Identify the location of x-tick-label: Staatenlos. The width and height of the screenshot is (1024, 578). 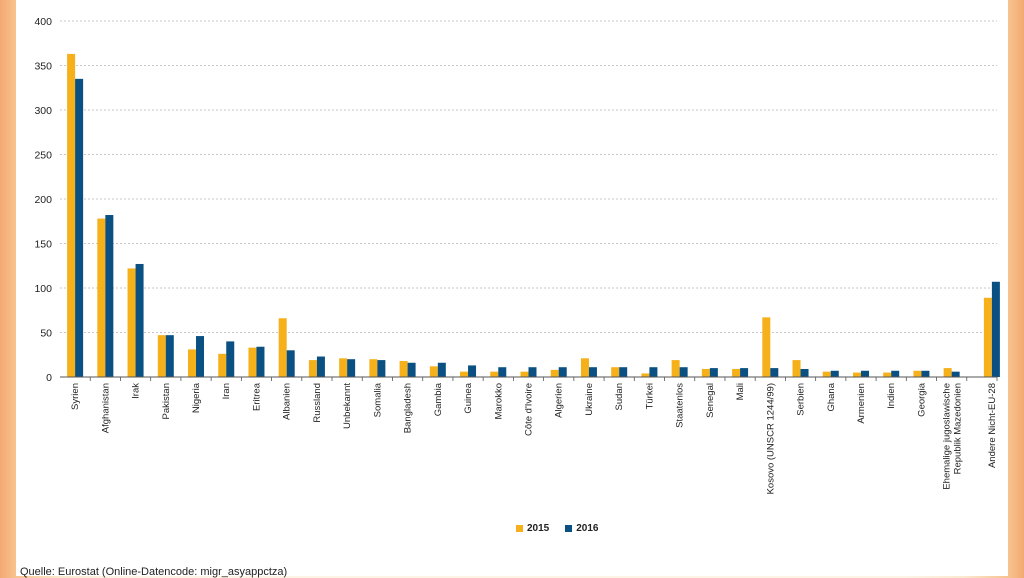
(680, 405).